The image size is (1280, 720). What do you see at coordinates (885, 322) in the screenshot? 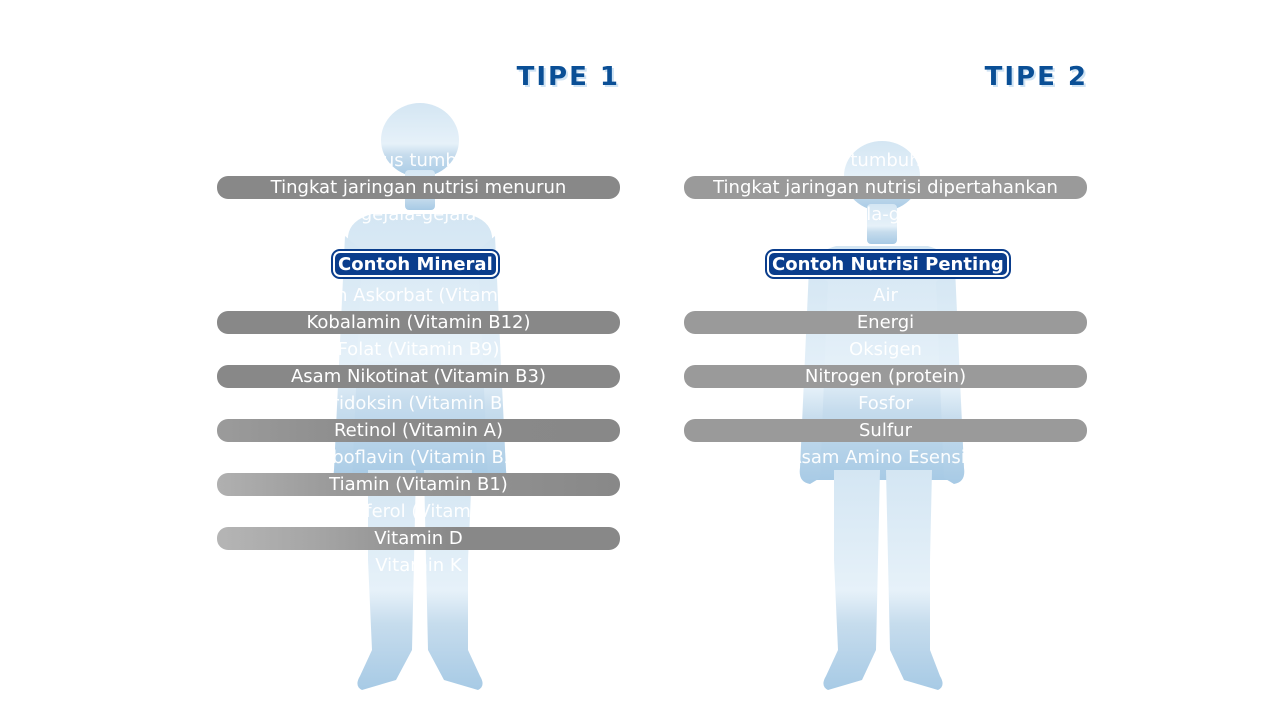
I see `type2-row: Energi` at bounding box center [885, 322].